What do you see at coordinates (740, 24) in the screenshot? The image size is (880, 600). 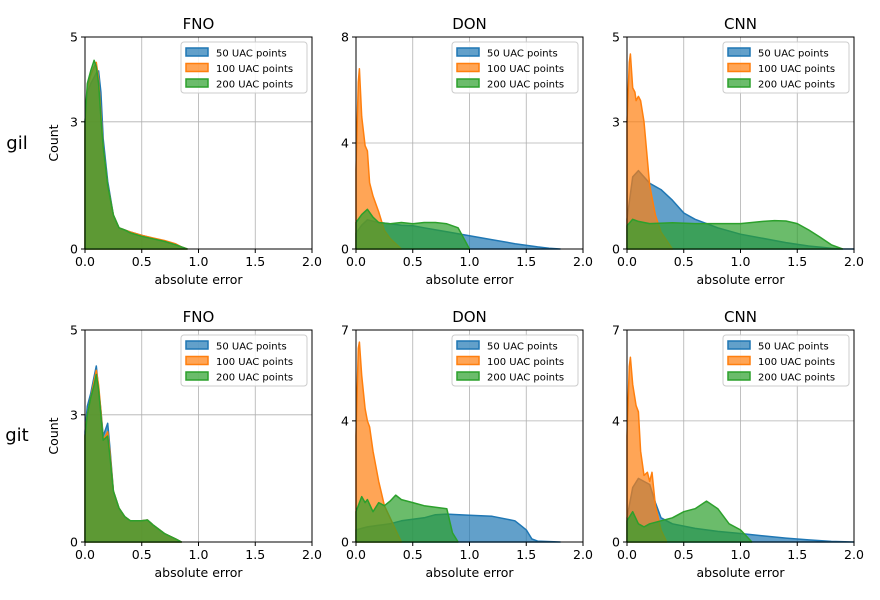 I see `subplot-title: CNN` at bounding box center [740, 24].